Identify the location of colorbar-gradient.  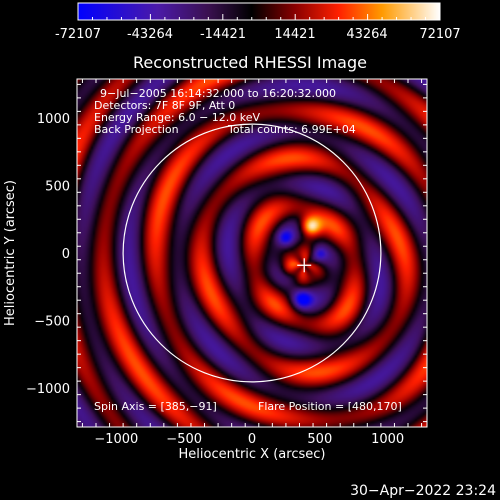
(259, 11).